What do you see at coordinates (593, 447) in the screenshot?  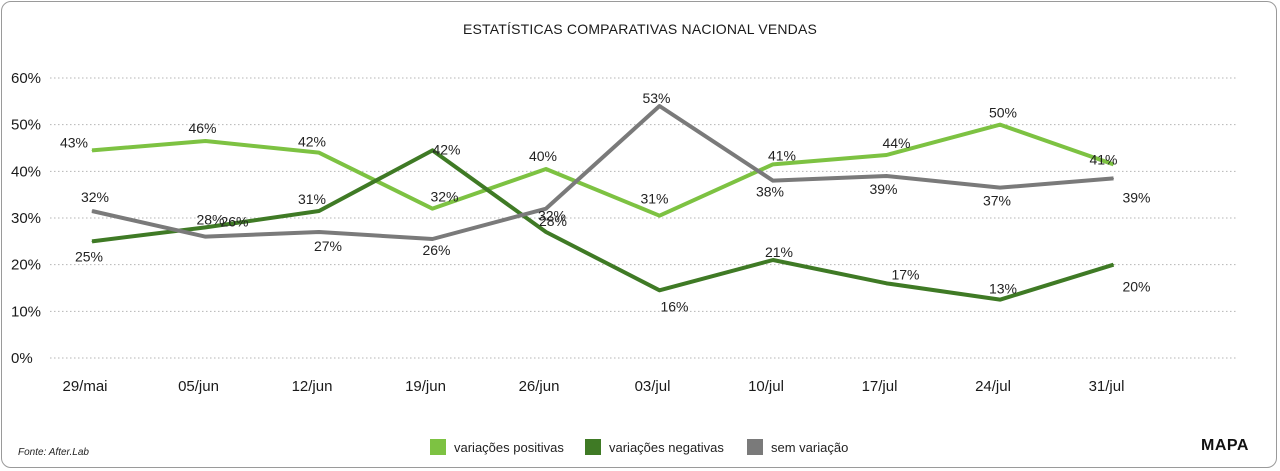 I see `legend-swatch-negative` at bounding box center [593, 447].